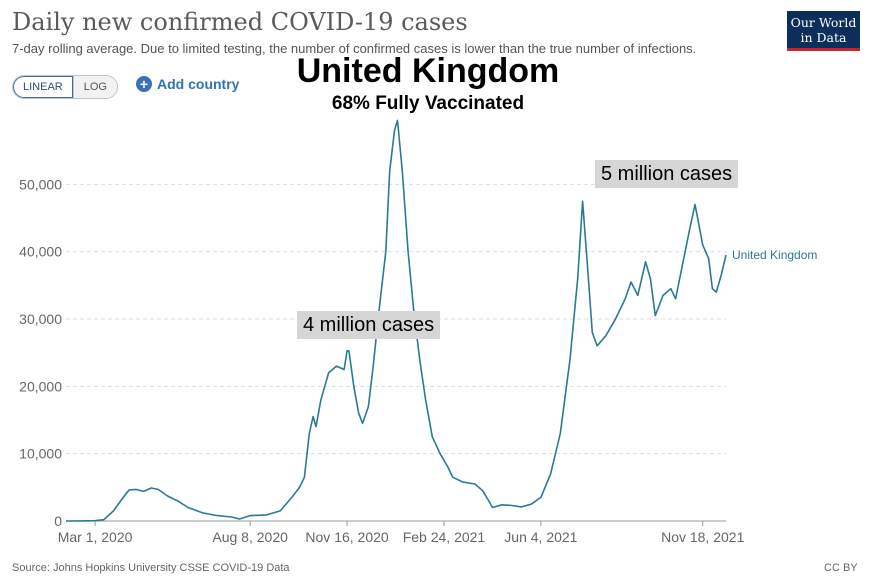  What do you see at coordinates (95, 537) in the screenshot?
I see `x-tick-label: Mar 1, 2020` at bounding box center [95, 537].